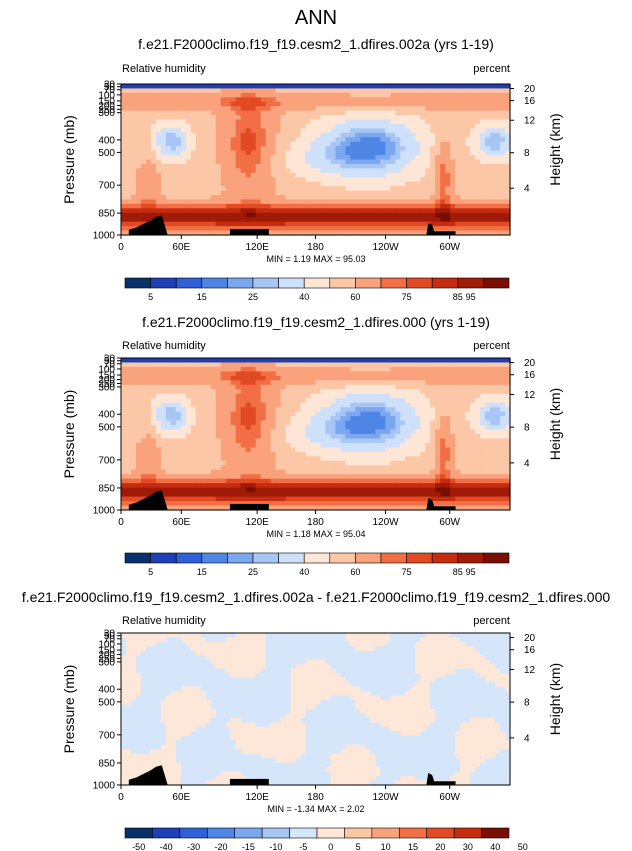  Describe the element at coordinates (106, 106) in the screenshot. I see `y-tick-label: 200` at that location.